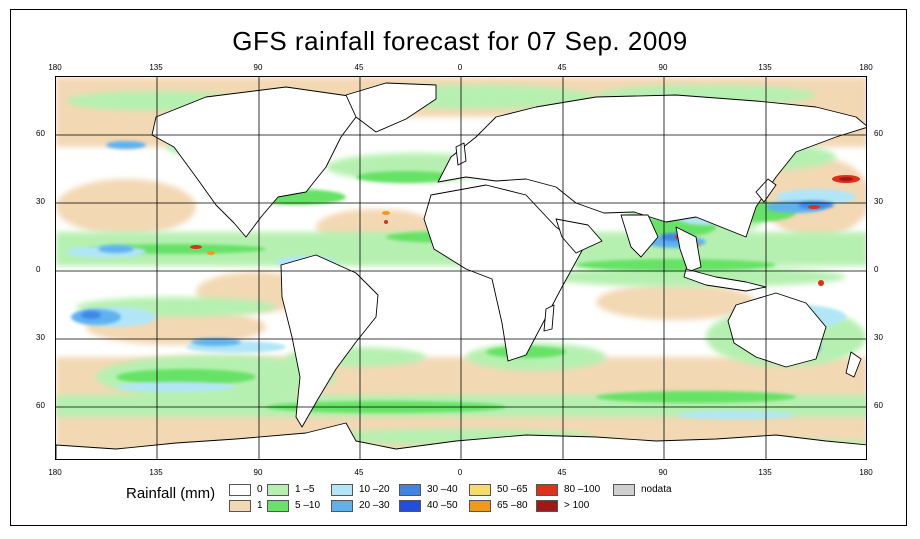  Describe the element at coordinates (260, 489) in the screenshot. I see `legend-label: 0` at that location.